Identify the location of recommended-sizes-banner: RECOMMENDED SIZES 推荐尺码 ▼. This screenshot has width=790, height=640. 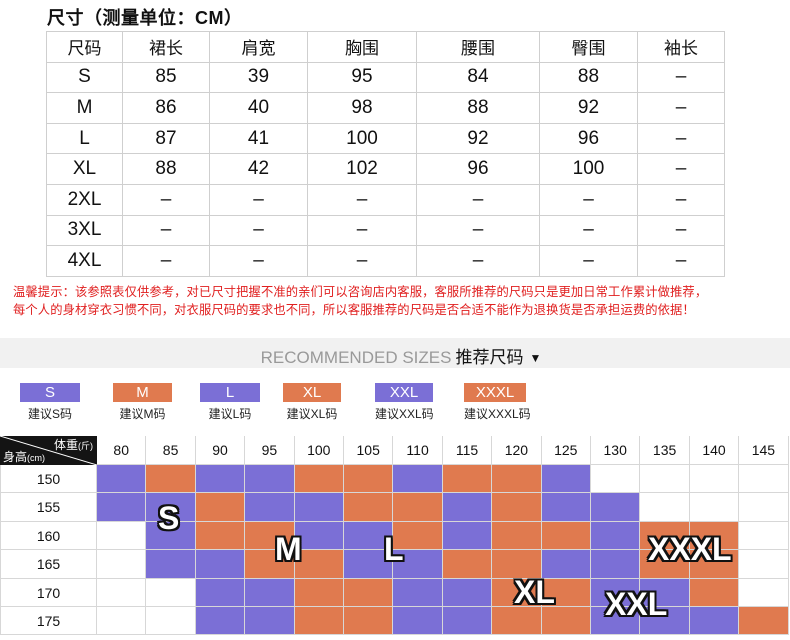
(395, 353).